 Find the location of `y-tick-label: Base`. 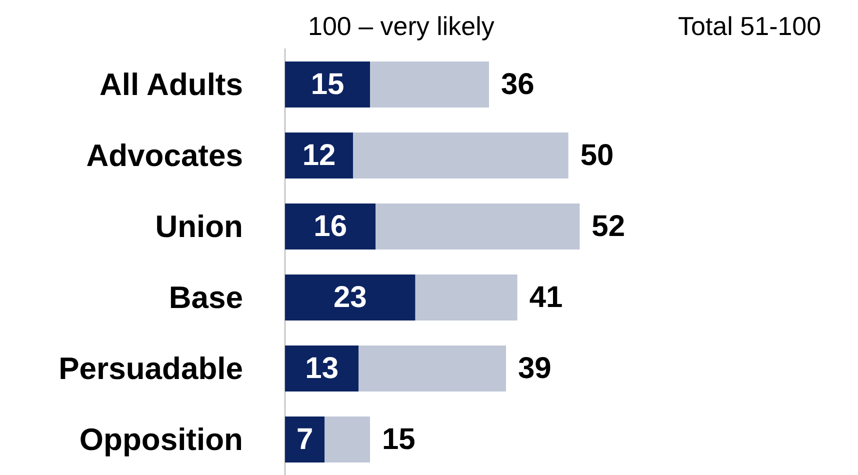

y-tick-label: Base is located at coordinates (205, 297).